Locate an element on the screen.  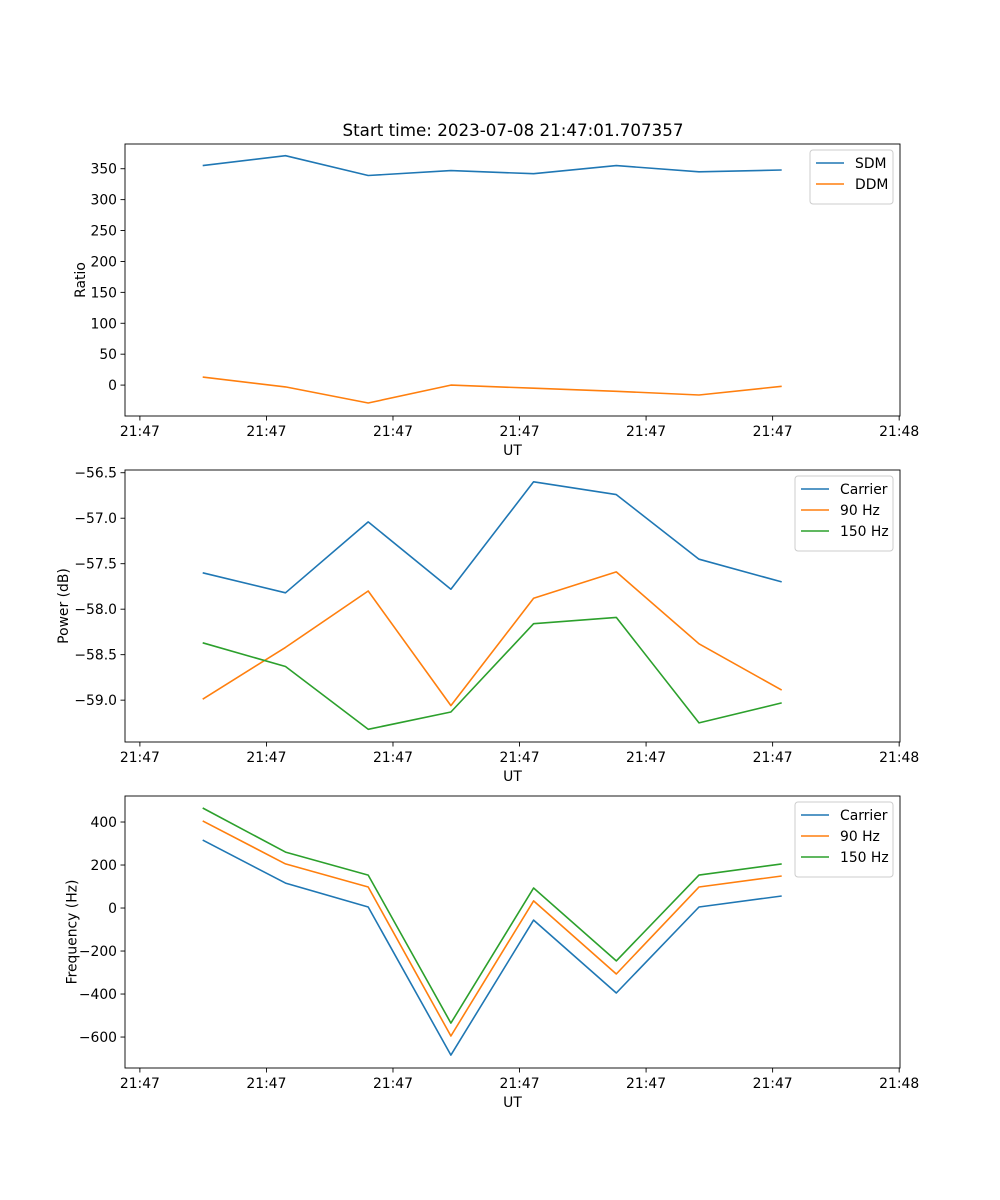
figure-title: Start time: 2023-07-08 21:47:01.707357 is located at coordinates (513, 130).